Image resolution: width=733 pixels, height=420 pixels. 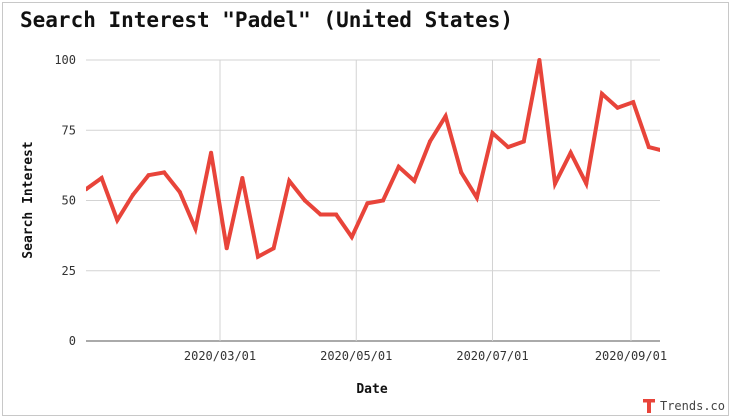 I want to click on x-axis-label: Date, so click(x=371, y=389).